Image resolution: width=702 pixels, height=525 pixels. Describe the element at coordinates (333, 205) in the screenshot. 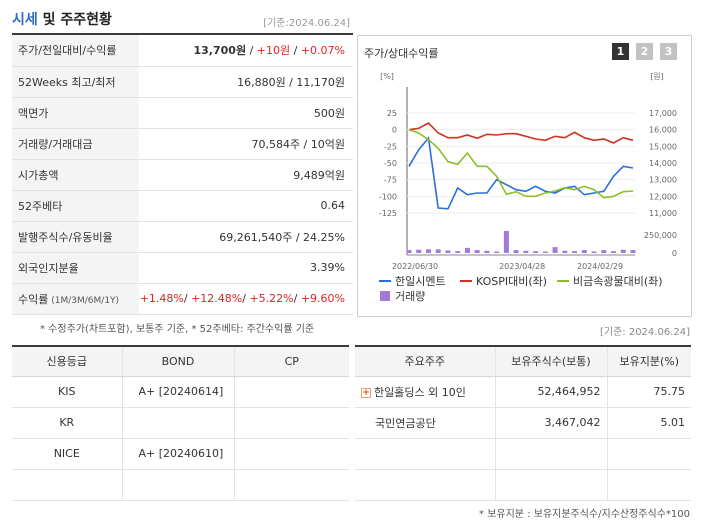

I see `price-value-part: 0.64` at that location.